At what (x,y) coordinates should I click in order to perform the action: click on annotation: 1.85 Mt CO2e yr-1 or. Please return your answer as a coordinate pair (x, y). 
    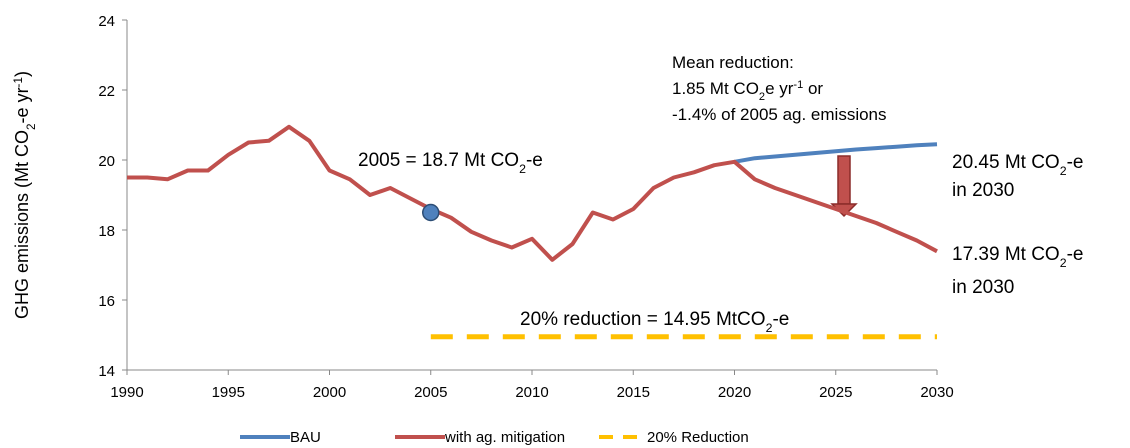
    Looking at the image, I should click on (747, 91).